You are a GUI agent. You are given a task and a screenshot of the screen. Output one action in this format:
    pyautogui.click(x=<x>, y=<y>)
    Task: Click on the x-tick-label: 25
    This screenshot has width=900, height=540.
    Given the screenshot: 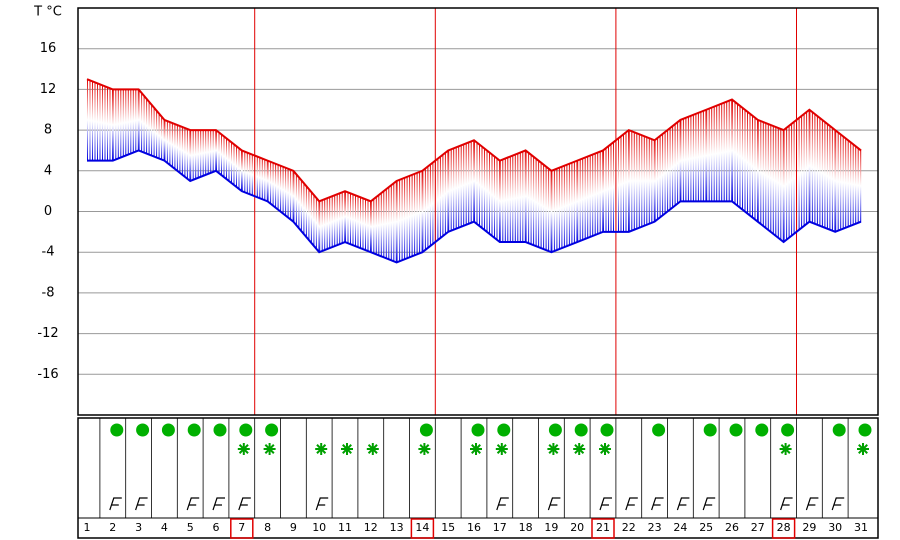 What is the action you would take?
    pyautogui.click(x=706, y=527)
    